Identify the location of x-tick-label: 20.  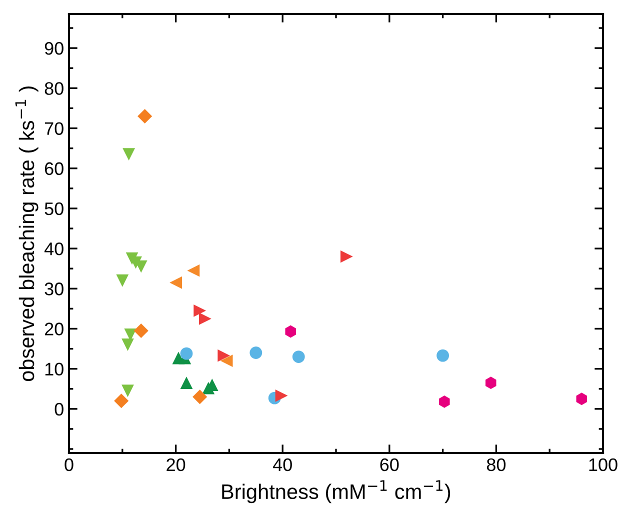
(176, 465).